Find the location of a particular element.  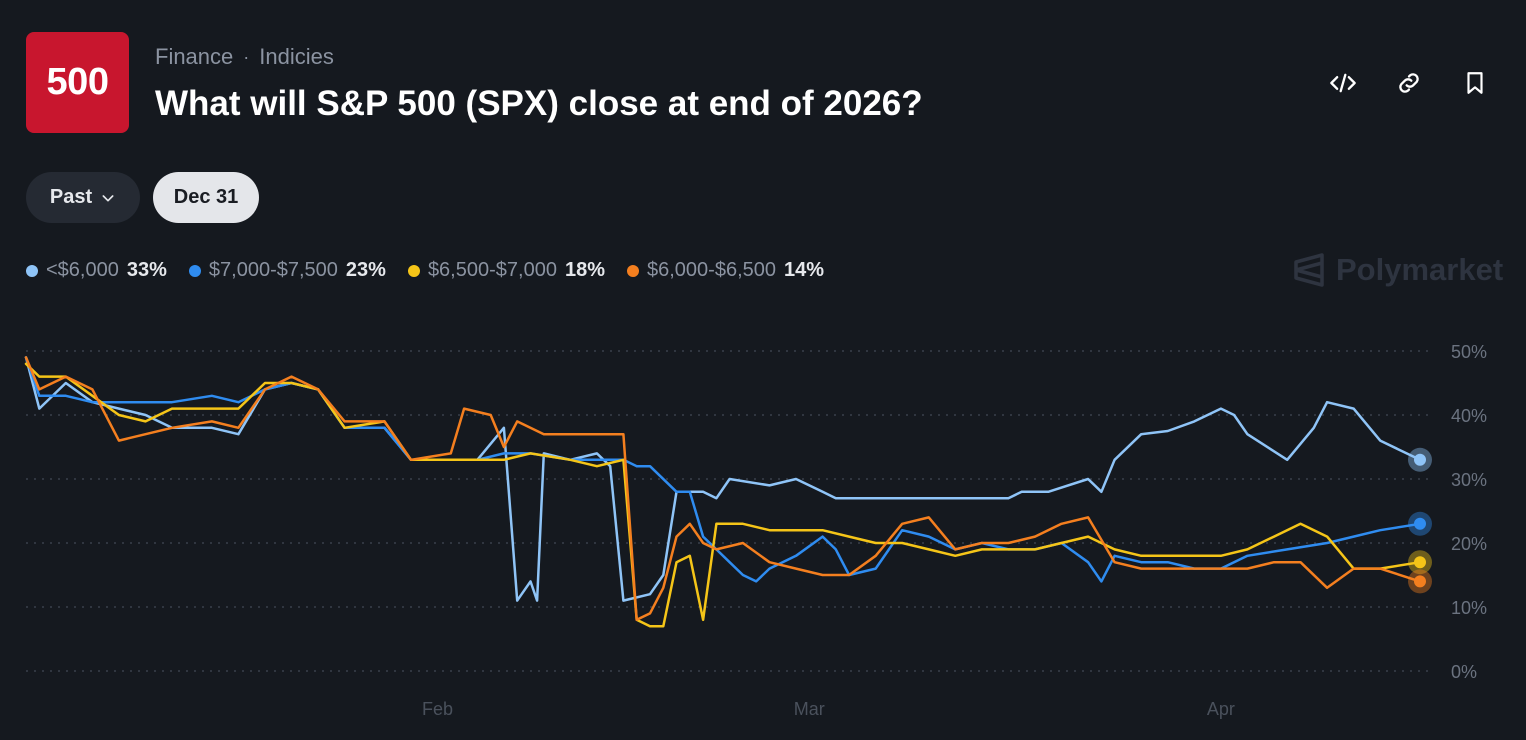

x-tick-label: Apr is located at coordinates (1221, 709).